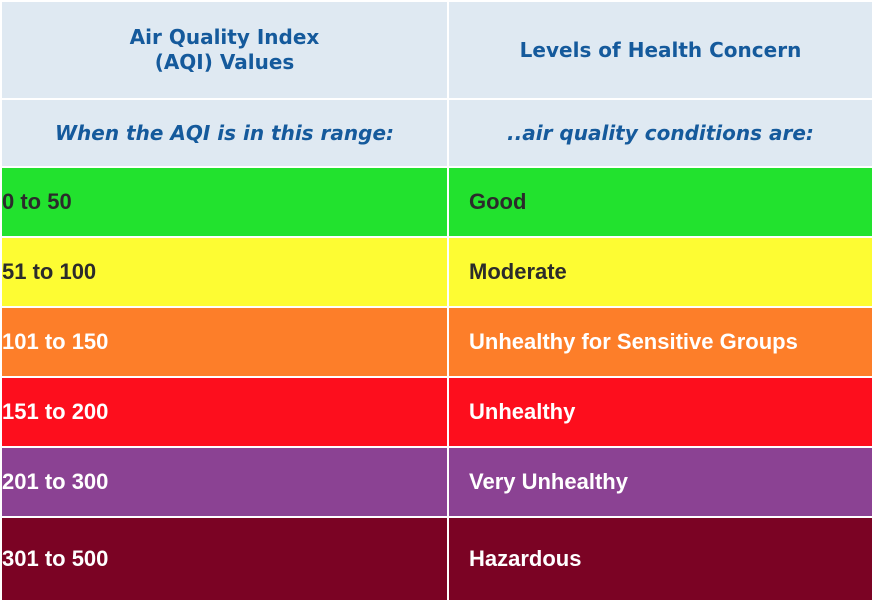 This screenshot has height=604, width=872. I want to click on aqi-range-cell: 301 to 500, so click(224, 559).